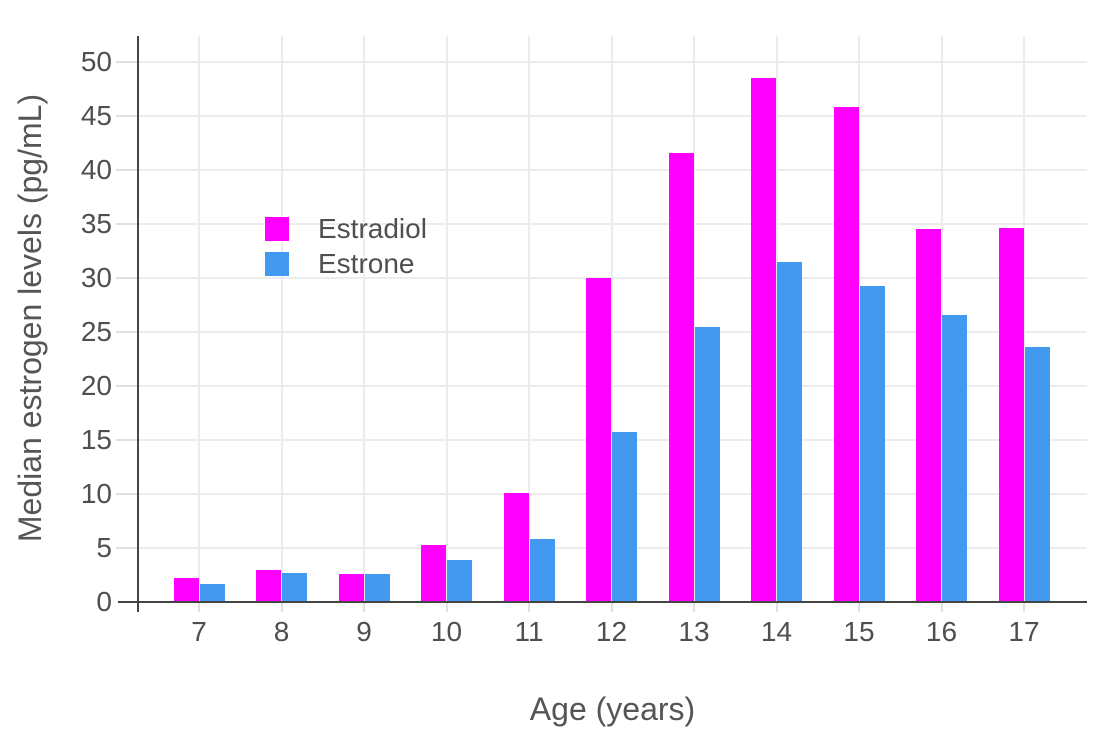 This screenshot has height=748, width=1112. What do you see at coordinates (364, 631) in the screenshot?
I see `x-tick-label: 9` at bounding box center [364, 631].